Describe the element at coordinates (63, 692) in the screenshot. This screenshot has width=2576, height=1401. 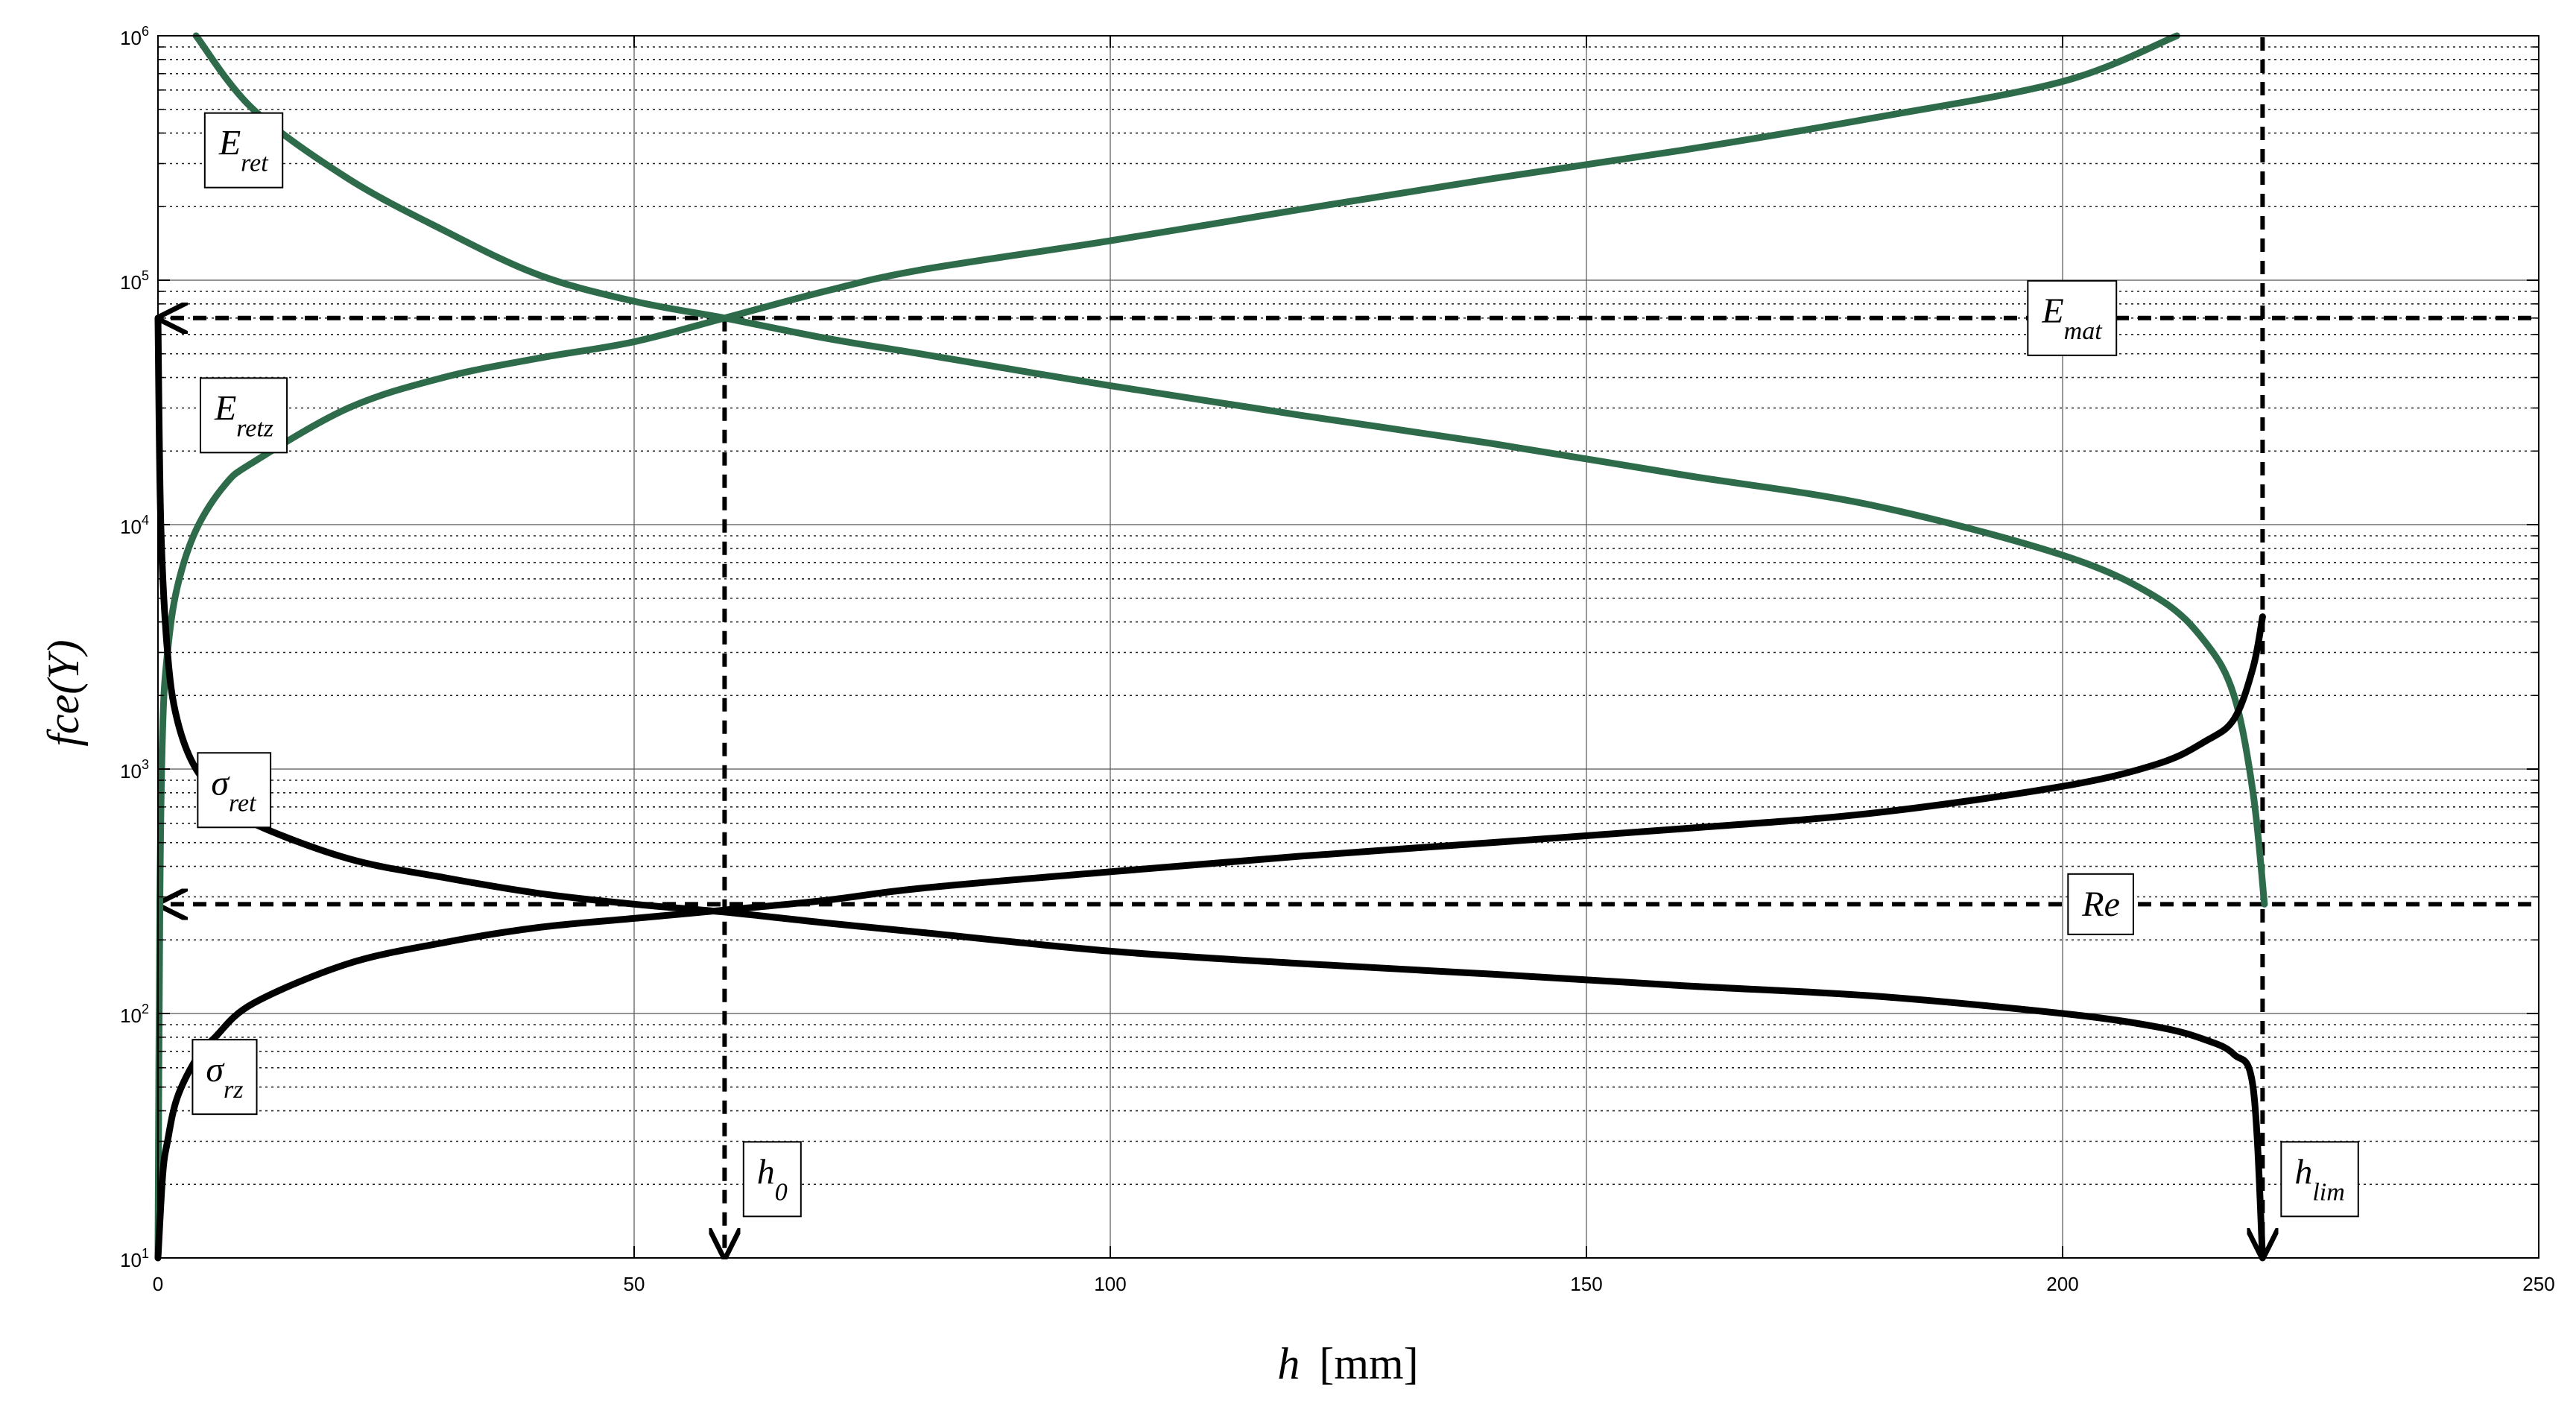
I see `y-axis-label: fce(Y)` at that location.